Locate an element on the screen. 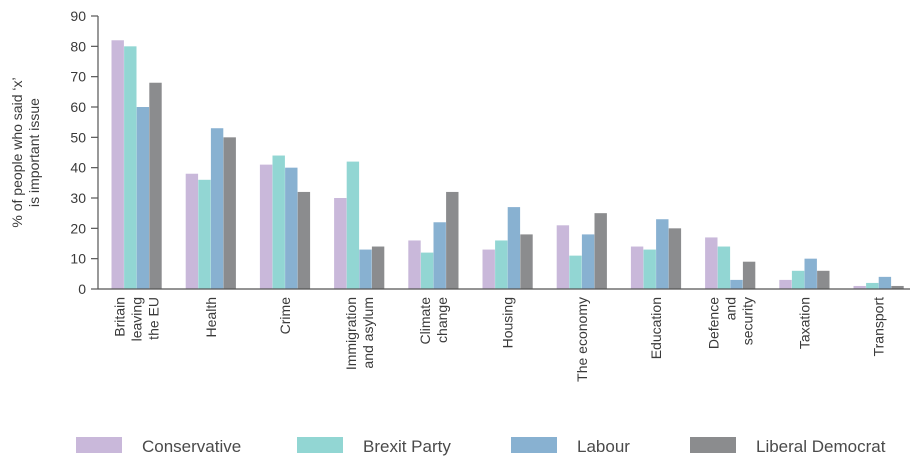  x-tick-label: Health is located at coordinates (211, 317).